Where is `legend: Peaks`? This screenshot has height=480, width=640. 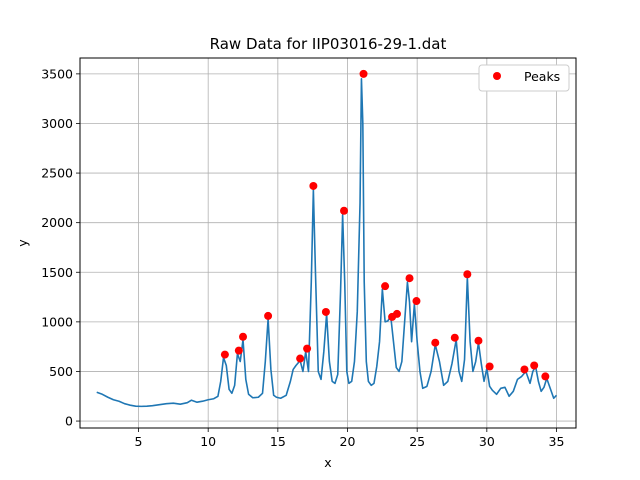
legend: Peaks is located at coordinates (524, 78).